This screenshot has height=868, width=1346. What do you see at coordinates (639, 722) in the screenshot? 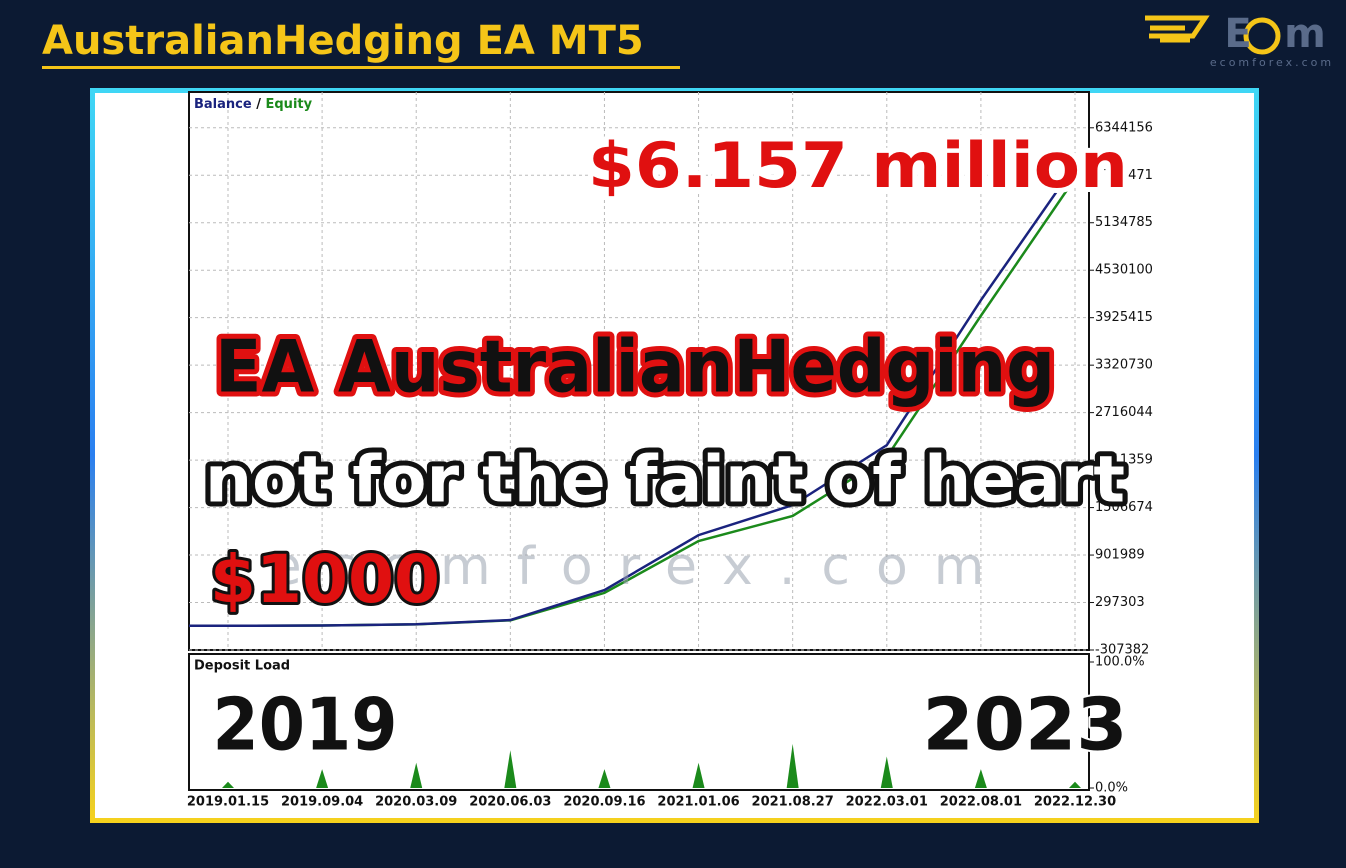
I see `deposit-area` at bounding box center [639, 722].